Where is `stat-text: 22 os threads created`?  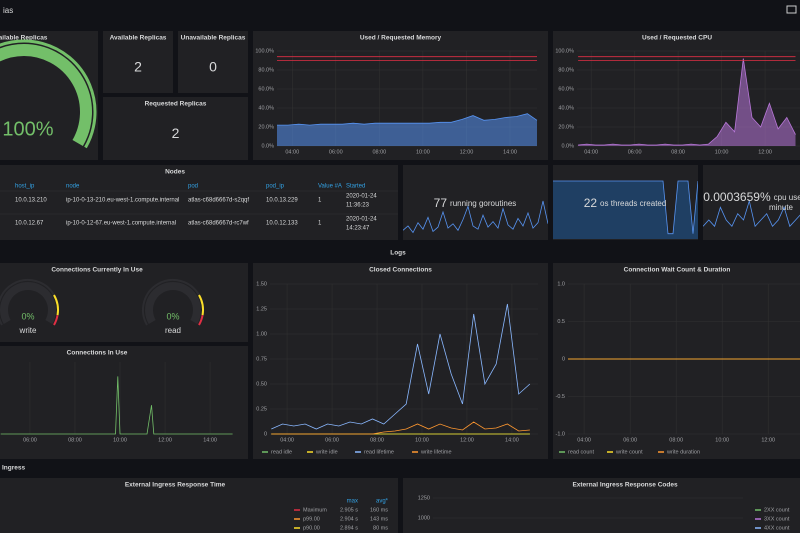
stat-text: 22 os threads created is located at coordinates (625, 203).